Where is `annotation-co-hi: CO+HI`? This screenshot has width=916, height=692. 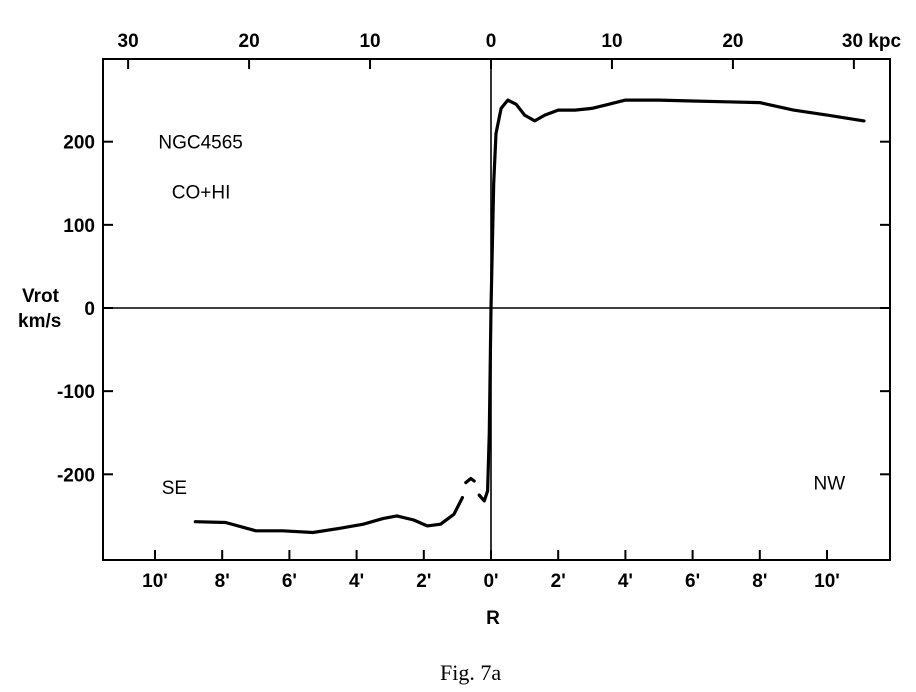
annotation-co-hi: CO+HI is located at coordinates (201, 193).